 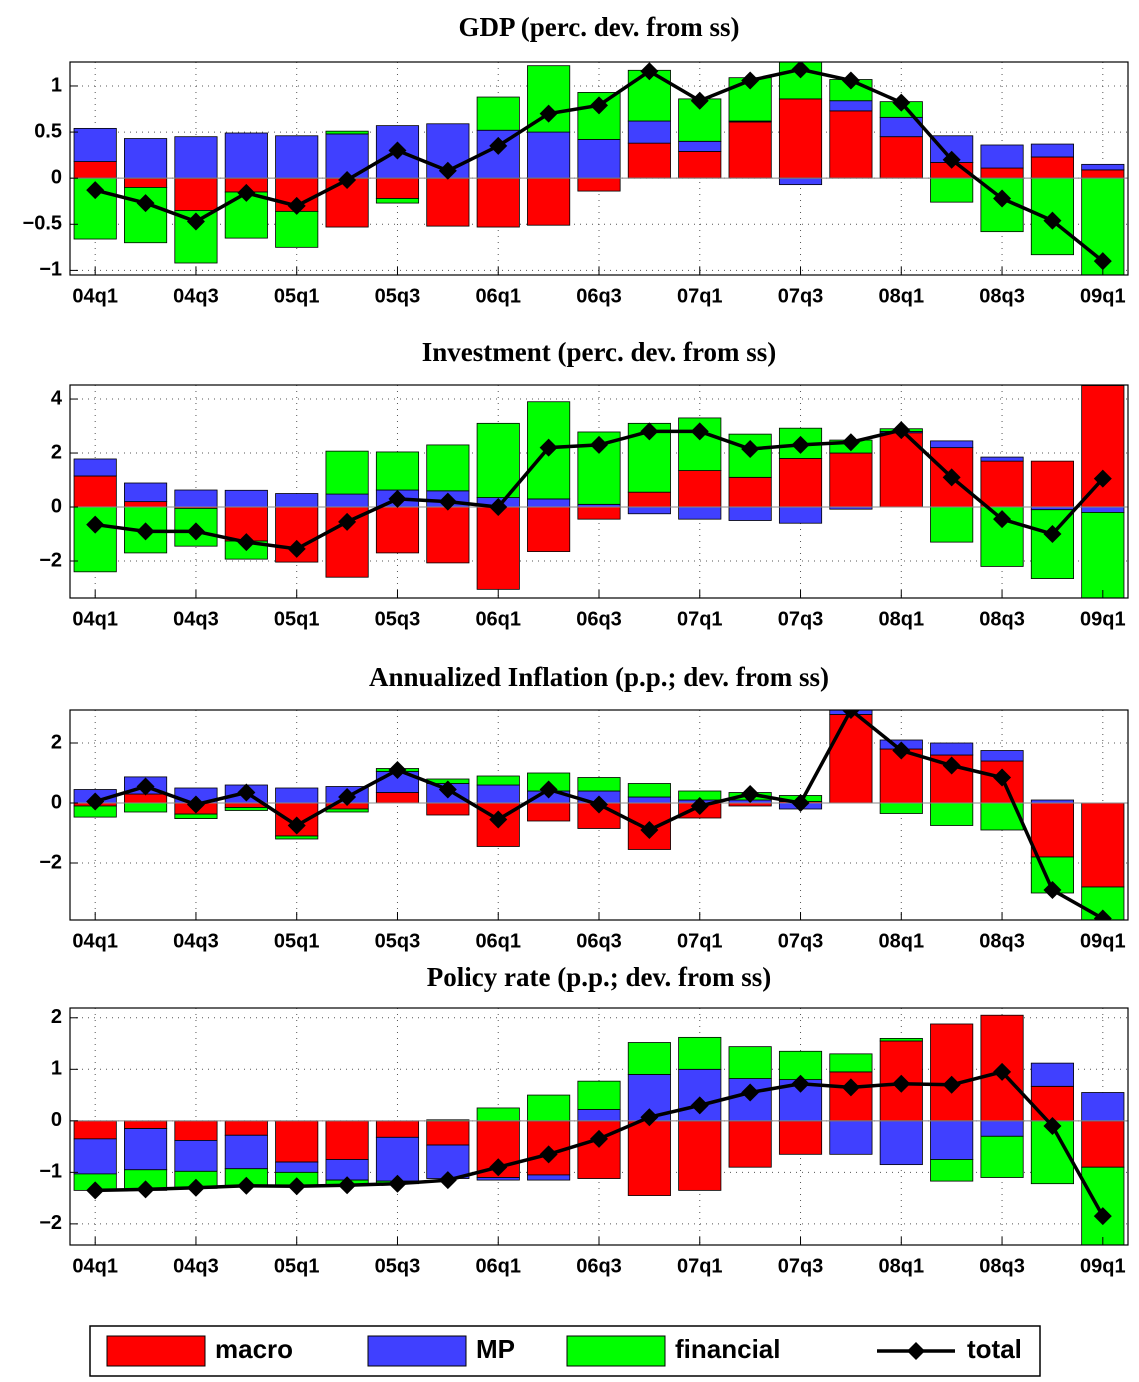 What do you see at coordinates (95, 296) in the screenshot?
I see `x-tick-label: 04q1` at bounding box center [95, 296].